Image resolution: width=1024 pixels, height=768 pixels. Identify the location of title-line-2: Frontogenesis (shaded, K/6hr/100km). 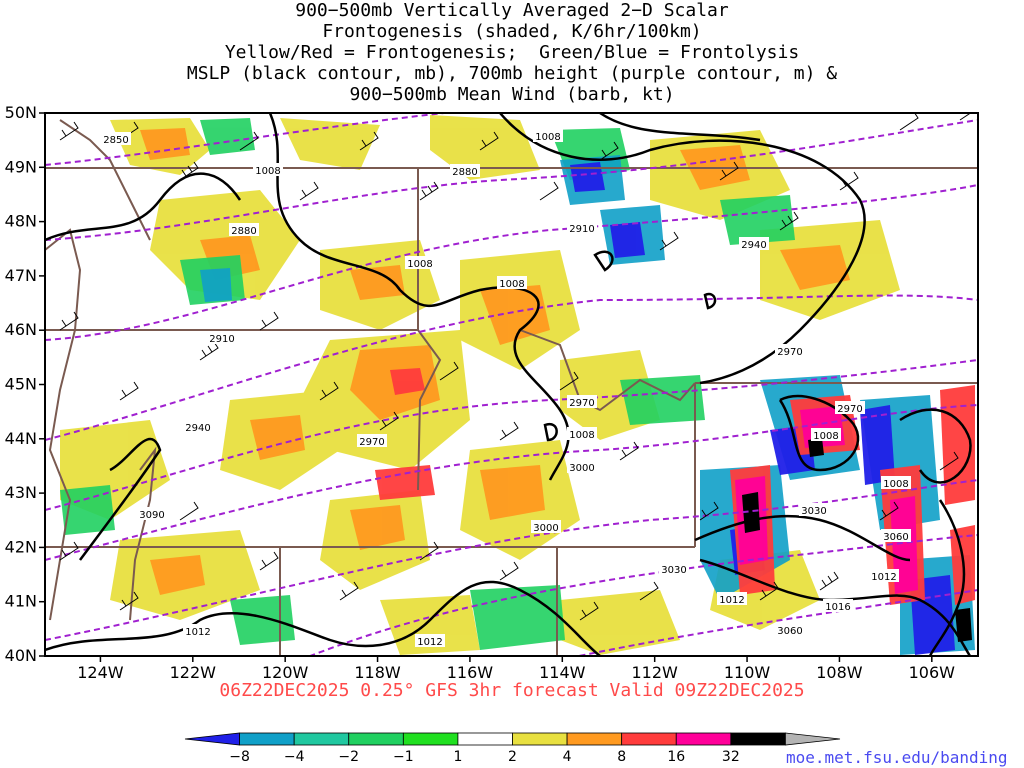
(512, 31).